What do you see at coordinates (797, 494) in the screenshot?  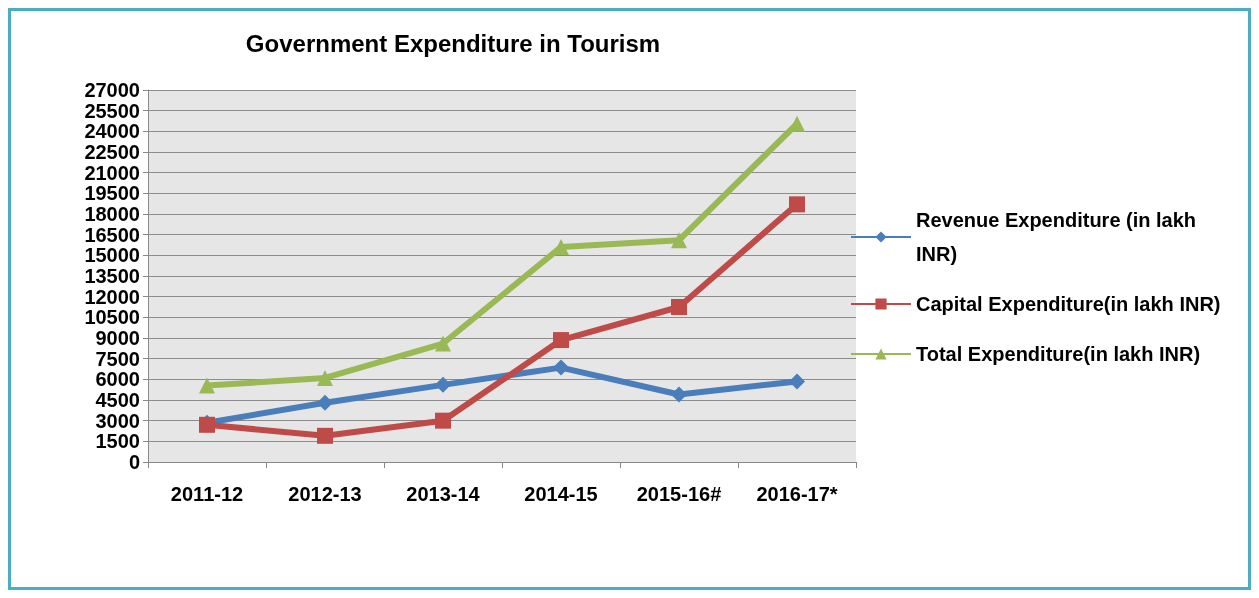 I see `x-tick-label: 2016-17*` at bounding box center [797, 494].